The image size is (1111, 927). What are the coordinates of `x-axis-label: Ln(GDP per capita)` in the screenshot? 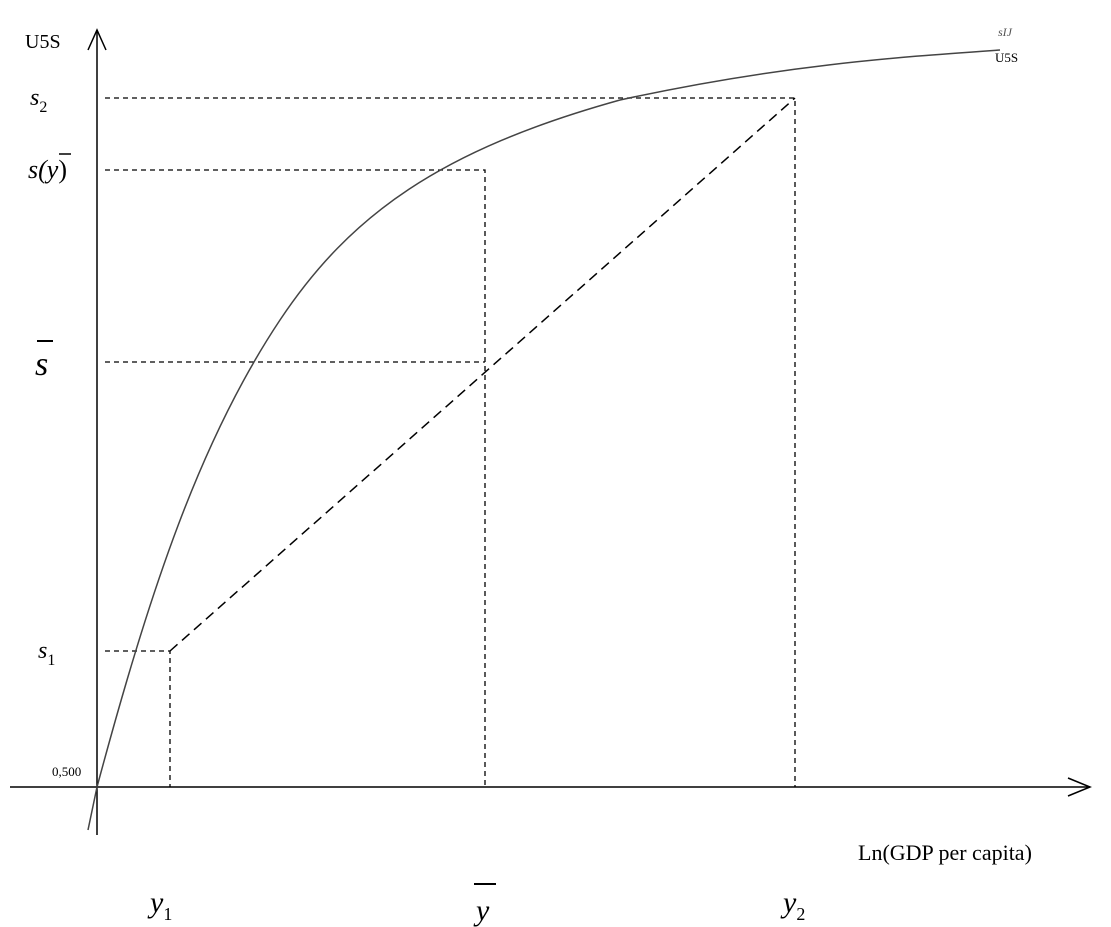 It's located at (945, 852).